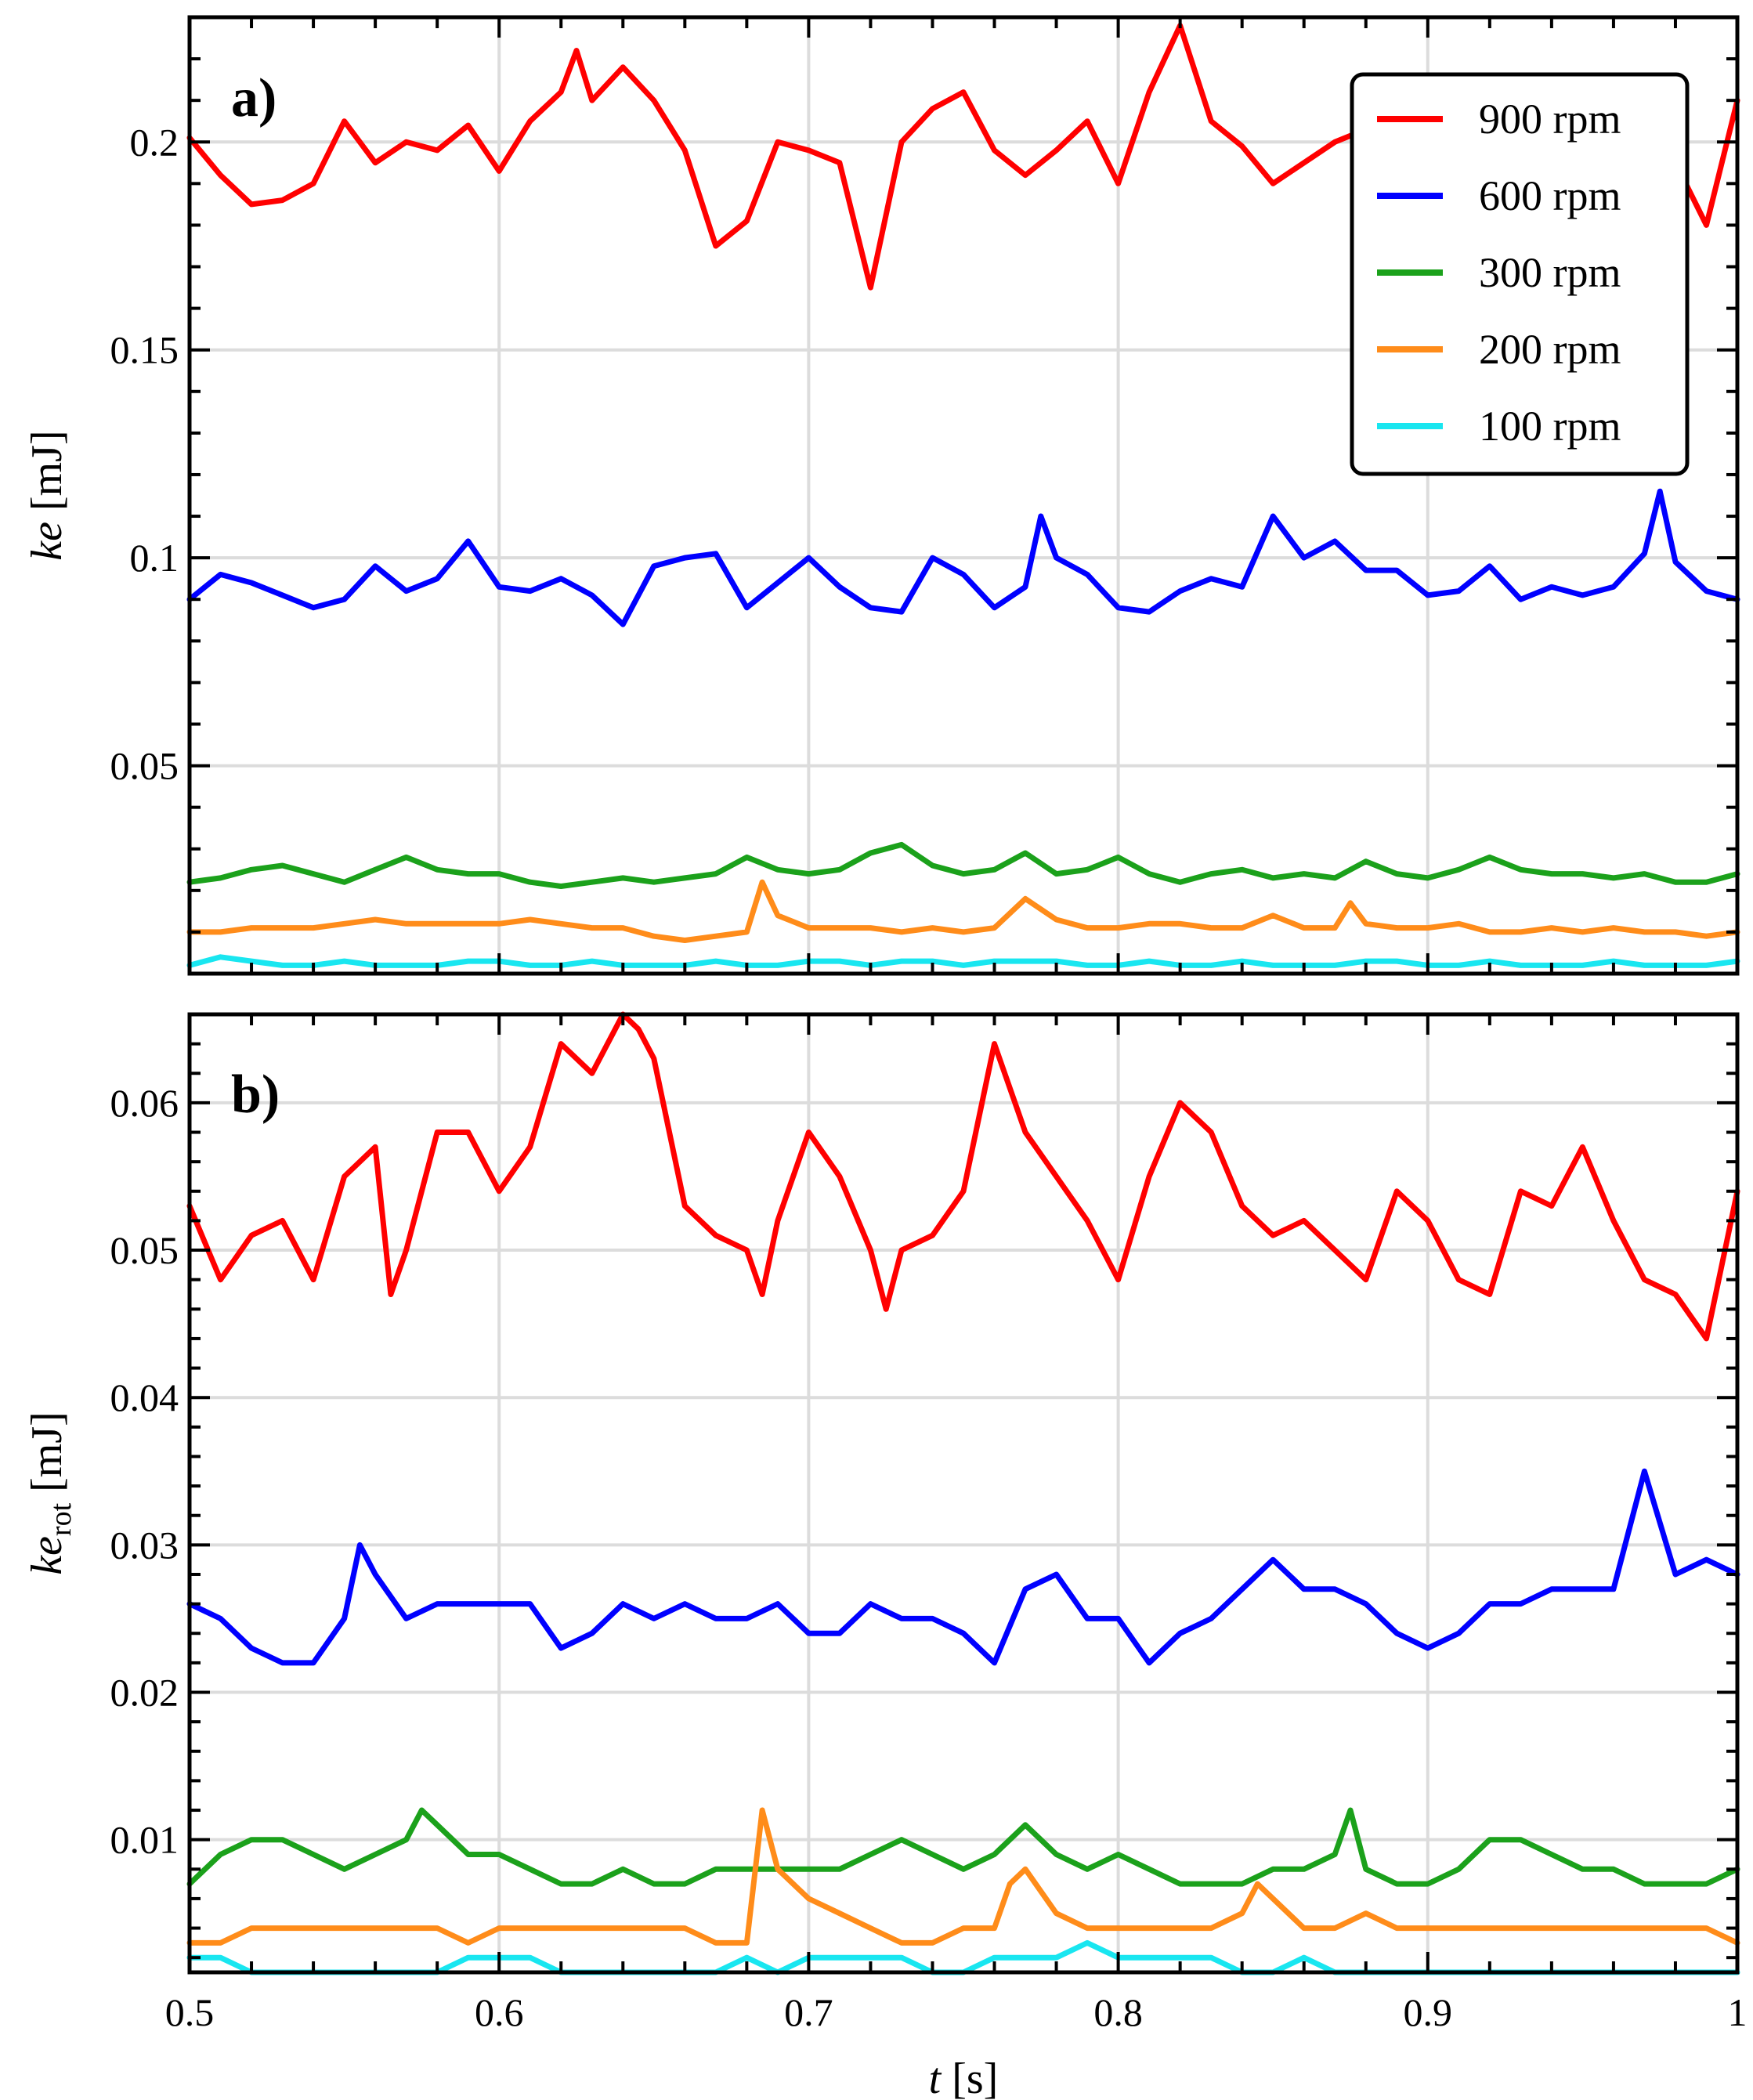  Describe the element at coordinates (1550, 119) in the screenshot. I see `legend-label: 900 rpm` at that location.